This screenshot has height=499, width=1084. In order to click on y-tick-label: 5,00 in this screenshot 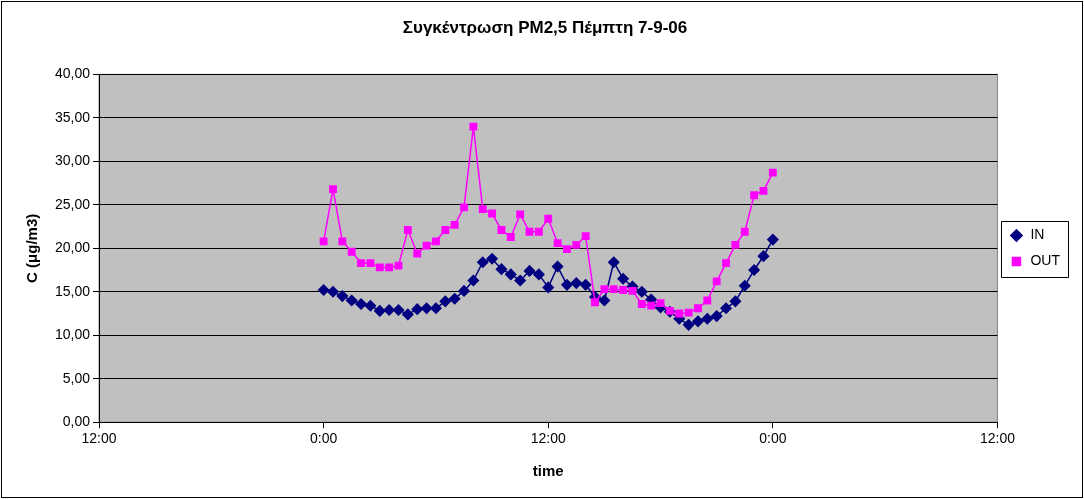, I will do `click(76, 377)`.